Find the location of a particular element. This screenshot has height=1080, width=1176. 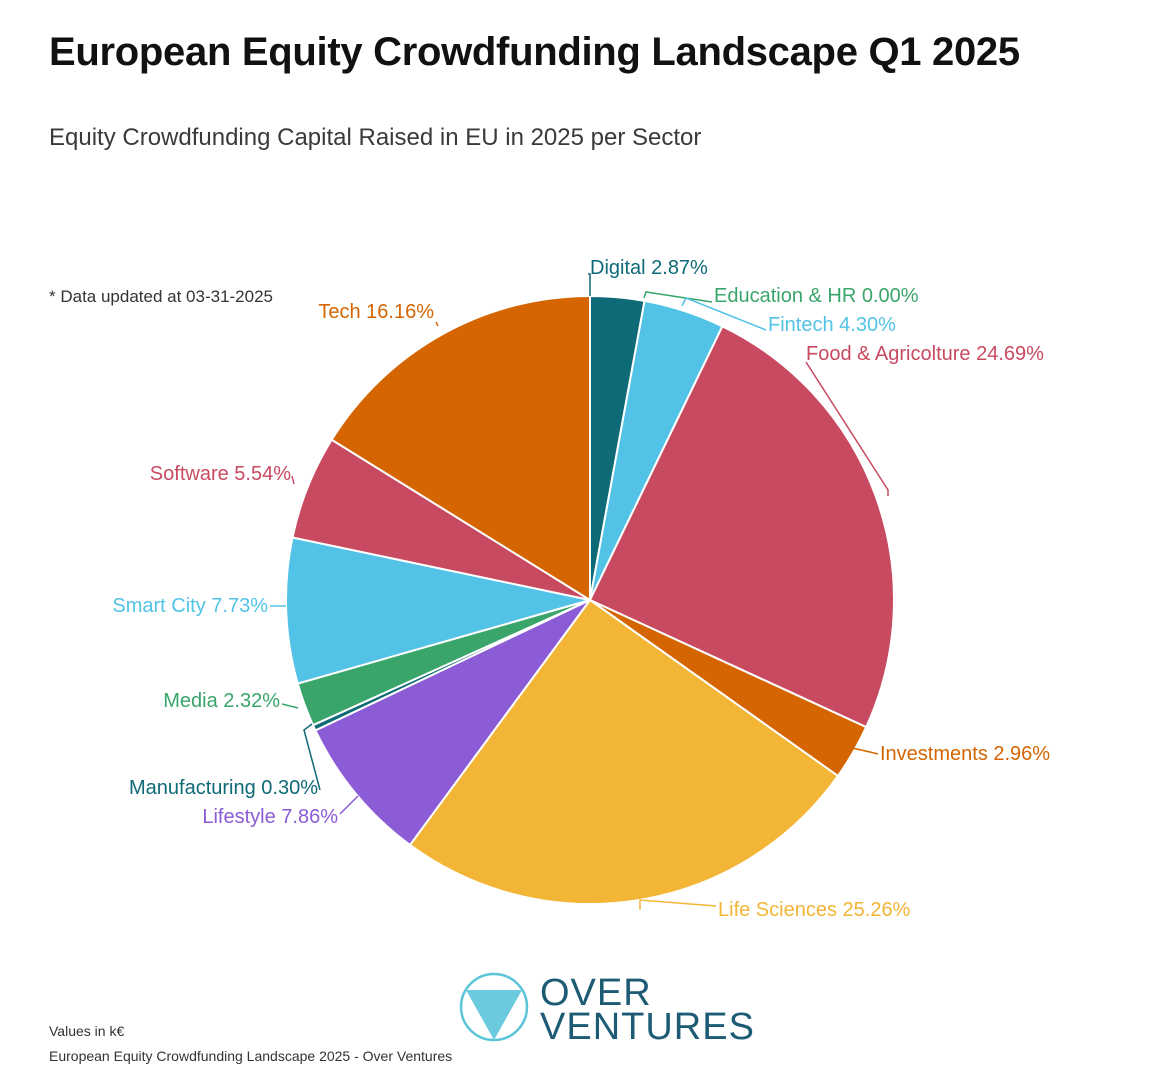

pie-label-food-and-agricolture: Food & Agricolture 24.69% is located at coordinates (925, 354).